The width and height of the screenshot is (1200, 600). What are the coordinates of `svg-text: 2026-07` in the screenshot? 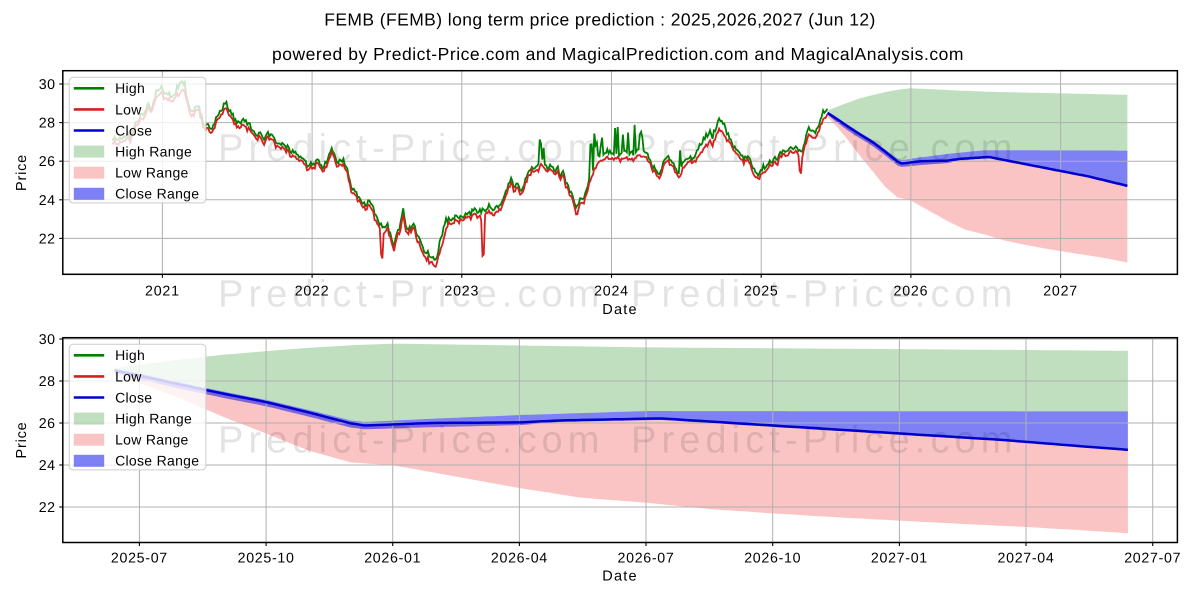 It's located at (646, 559).